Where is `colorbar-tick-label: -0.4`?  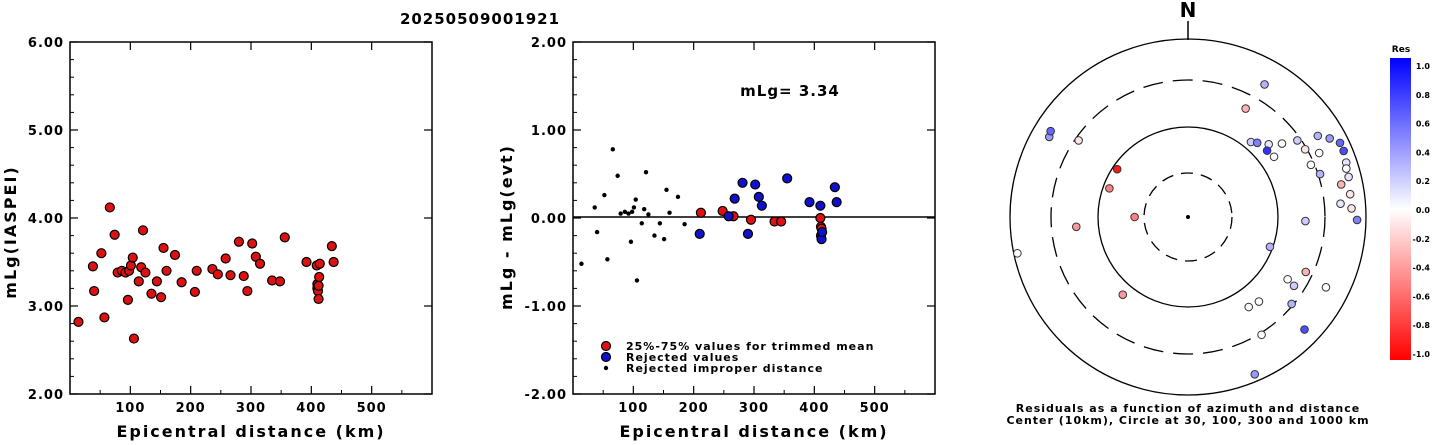 colorbar-tick-label: -0.4 is located at coordinates (1422, 268).